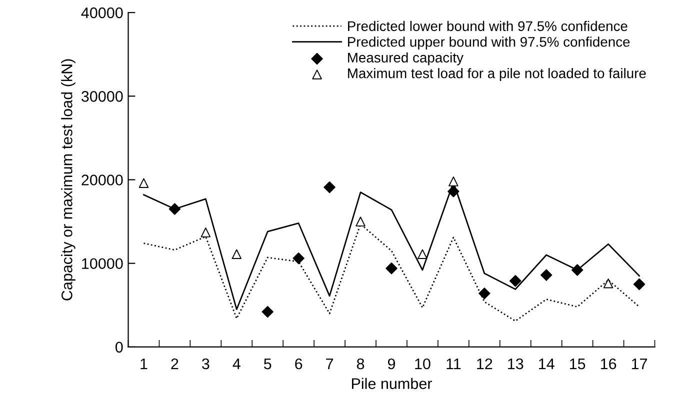  Describe the element at coordinates (516, 364) in the screenshot. I see `x-tick-label: 13` at that location.